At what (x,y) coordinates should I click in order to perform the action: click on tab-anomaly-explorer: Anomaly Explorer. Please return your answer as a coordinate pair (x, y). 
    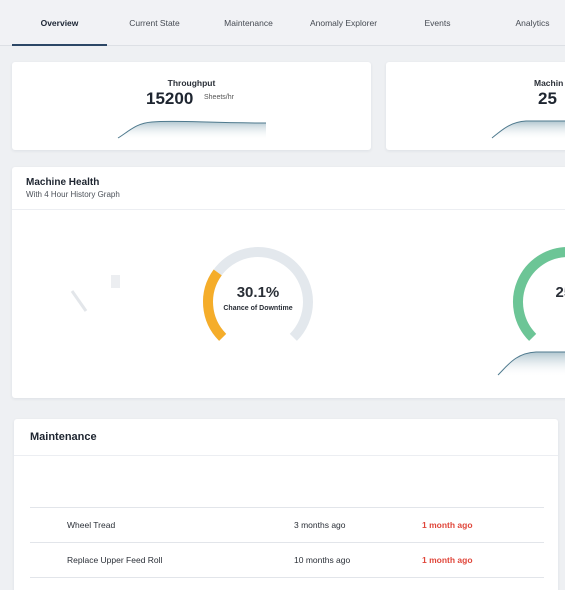
    Looking at the image, I should click on (343, 23).